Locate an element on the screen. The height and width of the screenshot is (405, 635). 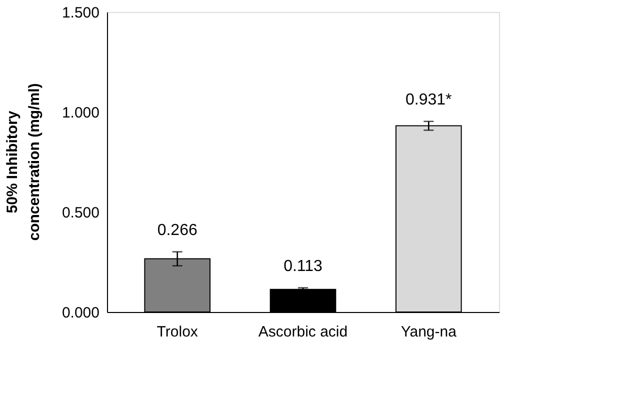
y-tick-label: 0.500 is located at coordinates (81, 213).